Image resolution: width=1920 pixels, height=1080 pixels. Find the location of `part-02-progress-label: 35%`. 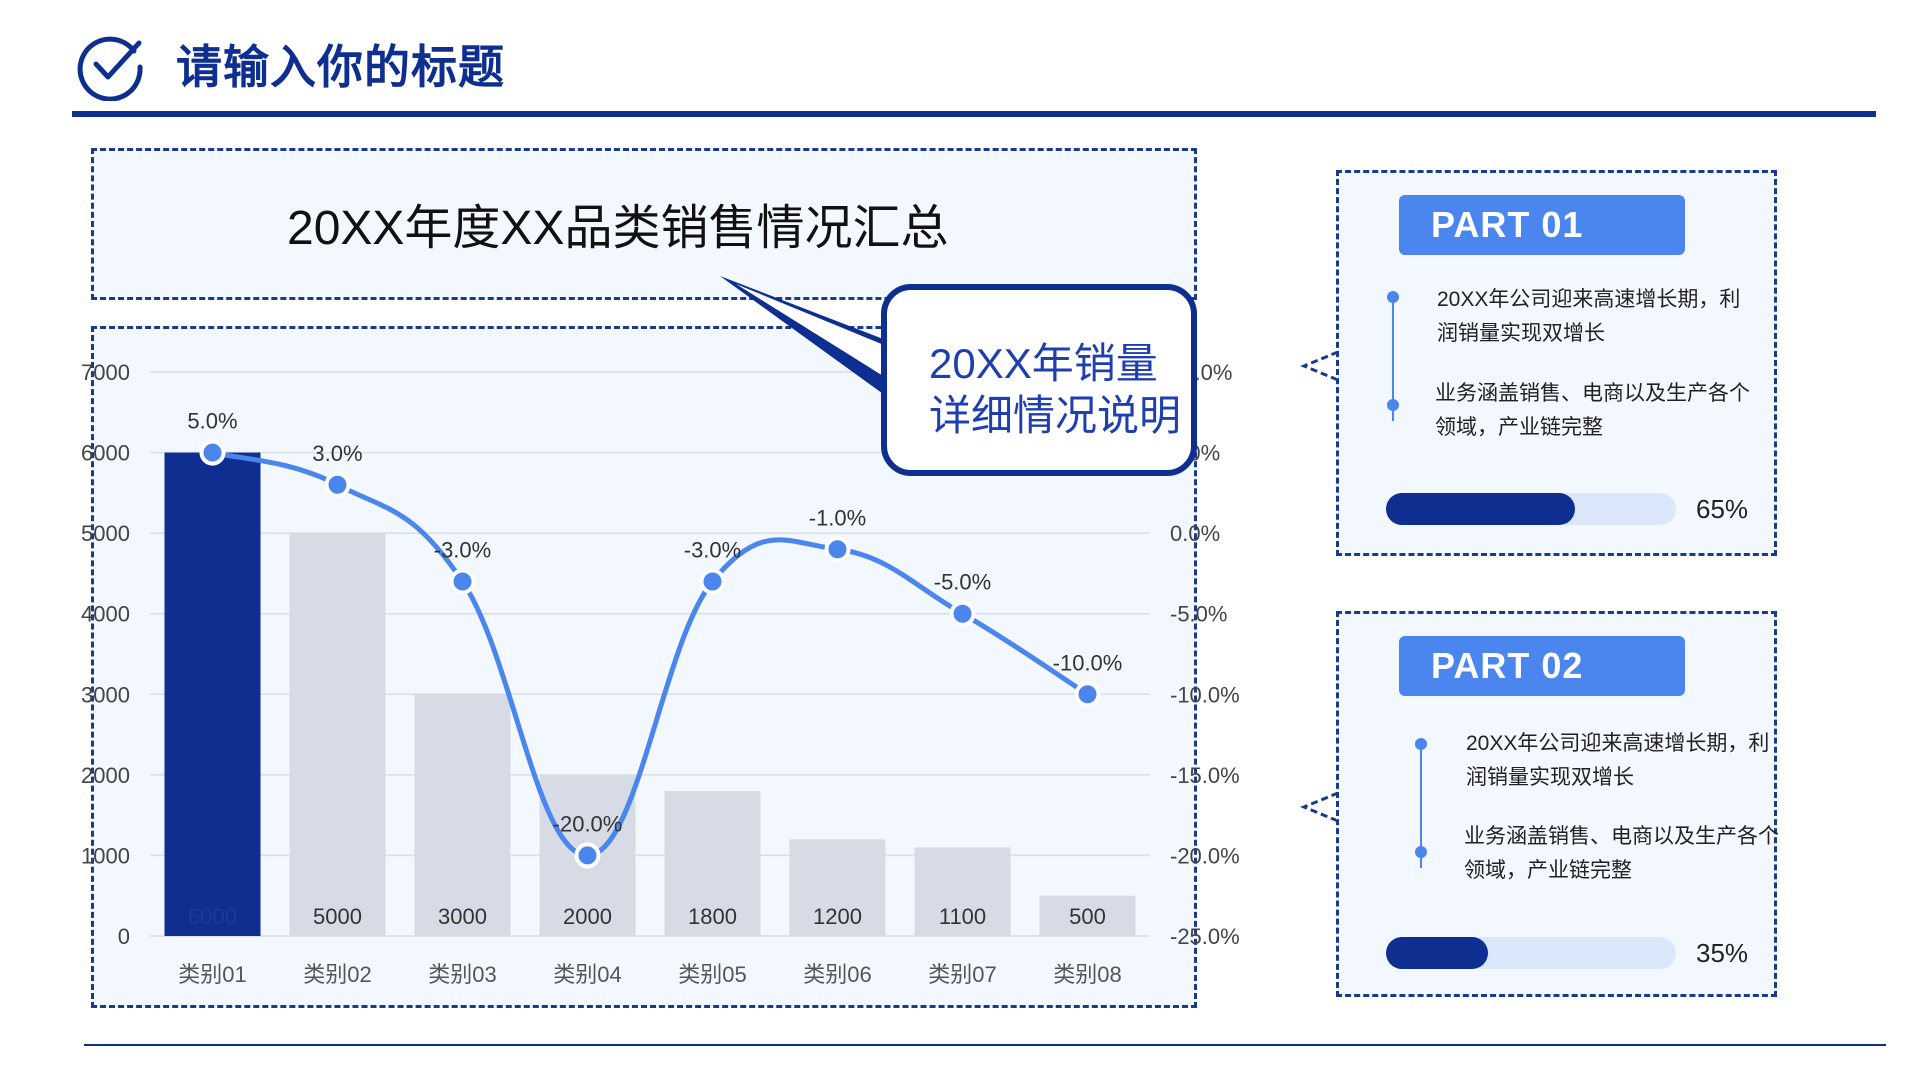

part-02-progress-label: 35% is located at coordinates (1722, 953).